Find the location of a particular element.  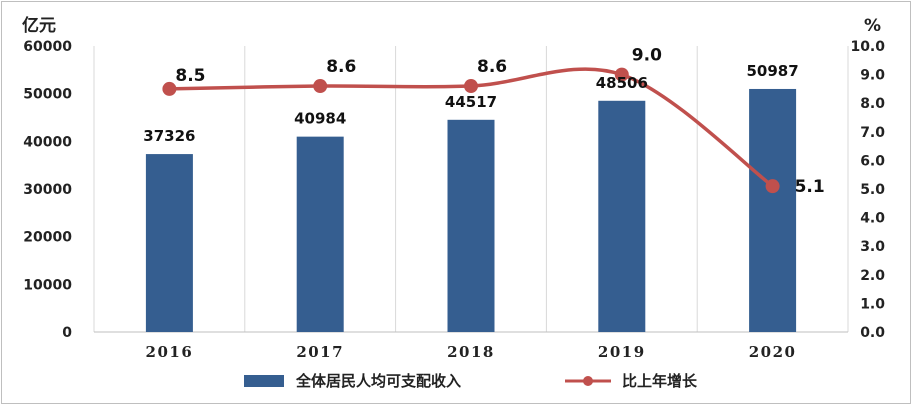

right-axis-unit: % is located at coordinates (872, 26).